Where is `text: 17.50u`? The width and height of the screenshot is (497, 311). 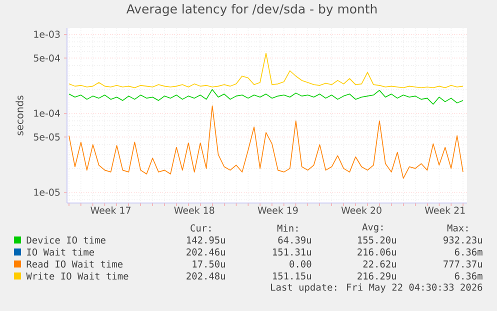 text: 17.50u is located at coordinates (208, 264).